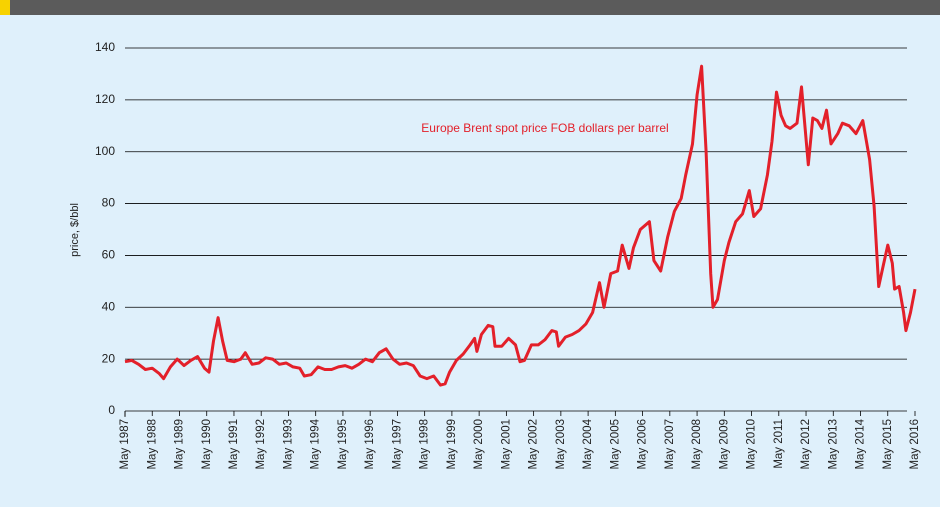  Describe the element at coordinates (561, 444) in the screenshot. I see `x-tick-label: May 2003` at that location.